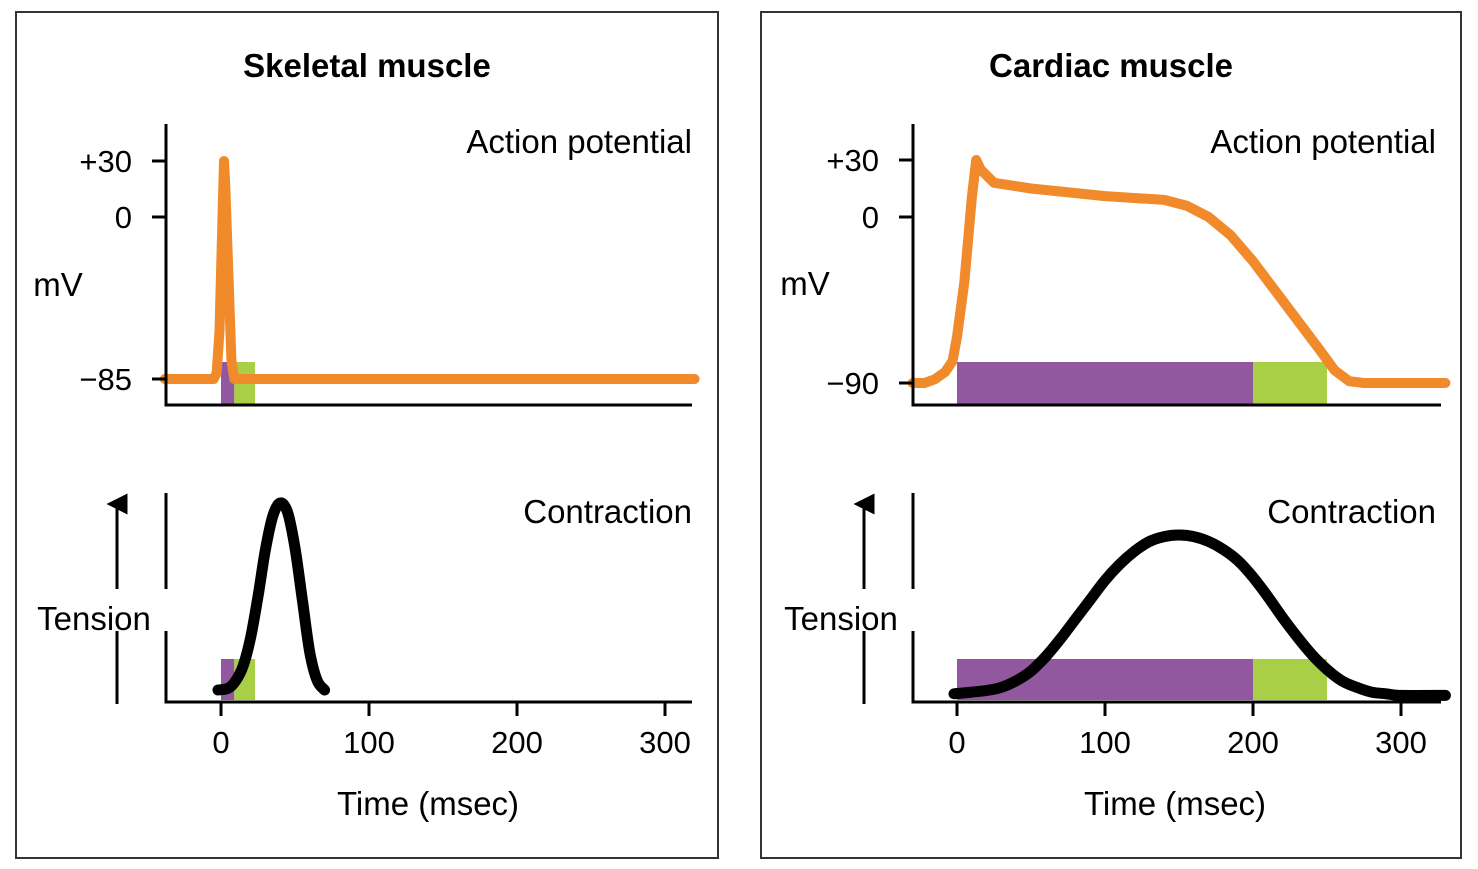 The width and height of the screenshot is (1478, 869). Describe the element at coordinates (271, 596) in the screenshot. I see `left-contraction-curve` at that location.